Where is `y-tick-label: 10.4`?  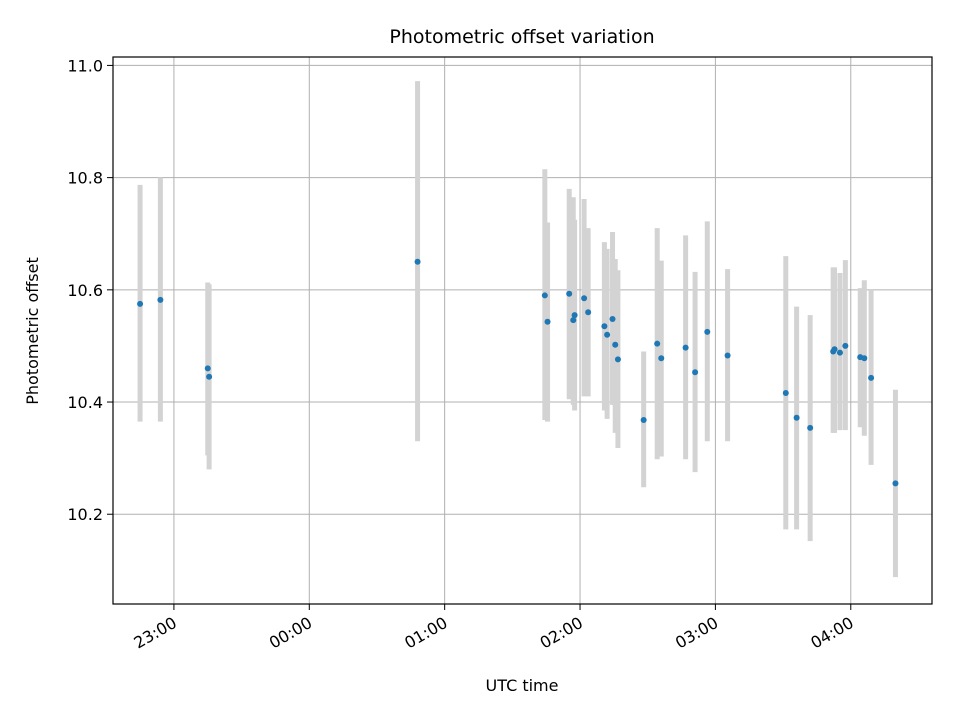 y-tick-label: 10.4 is located at coordinates (85, 402).